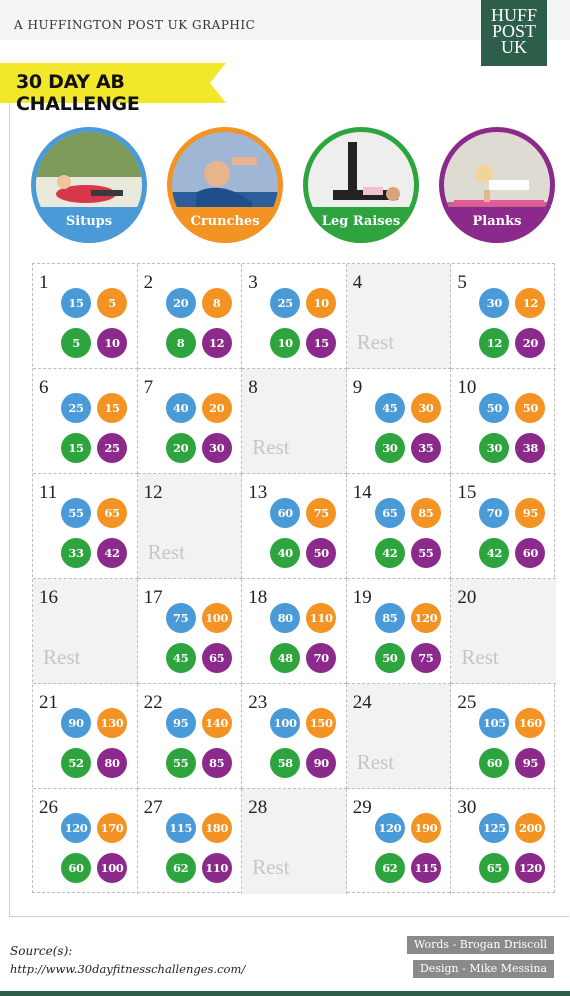 The height and width of the screenshot is (996, 570). Describe the element at coordinates (389, 513) in the screenshot. I see `situps-reps-badge: 65` at that location.